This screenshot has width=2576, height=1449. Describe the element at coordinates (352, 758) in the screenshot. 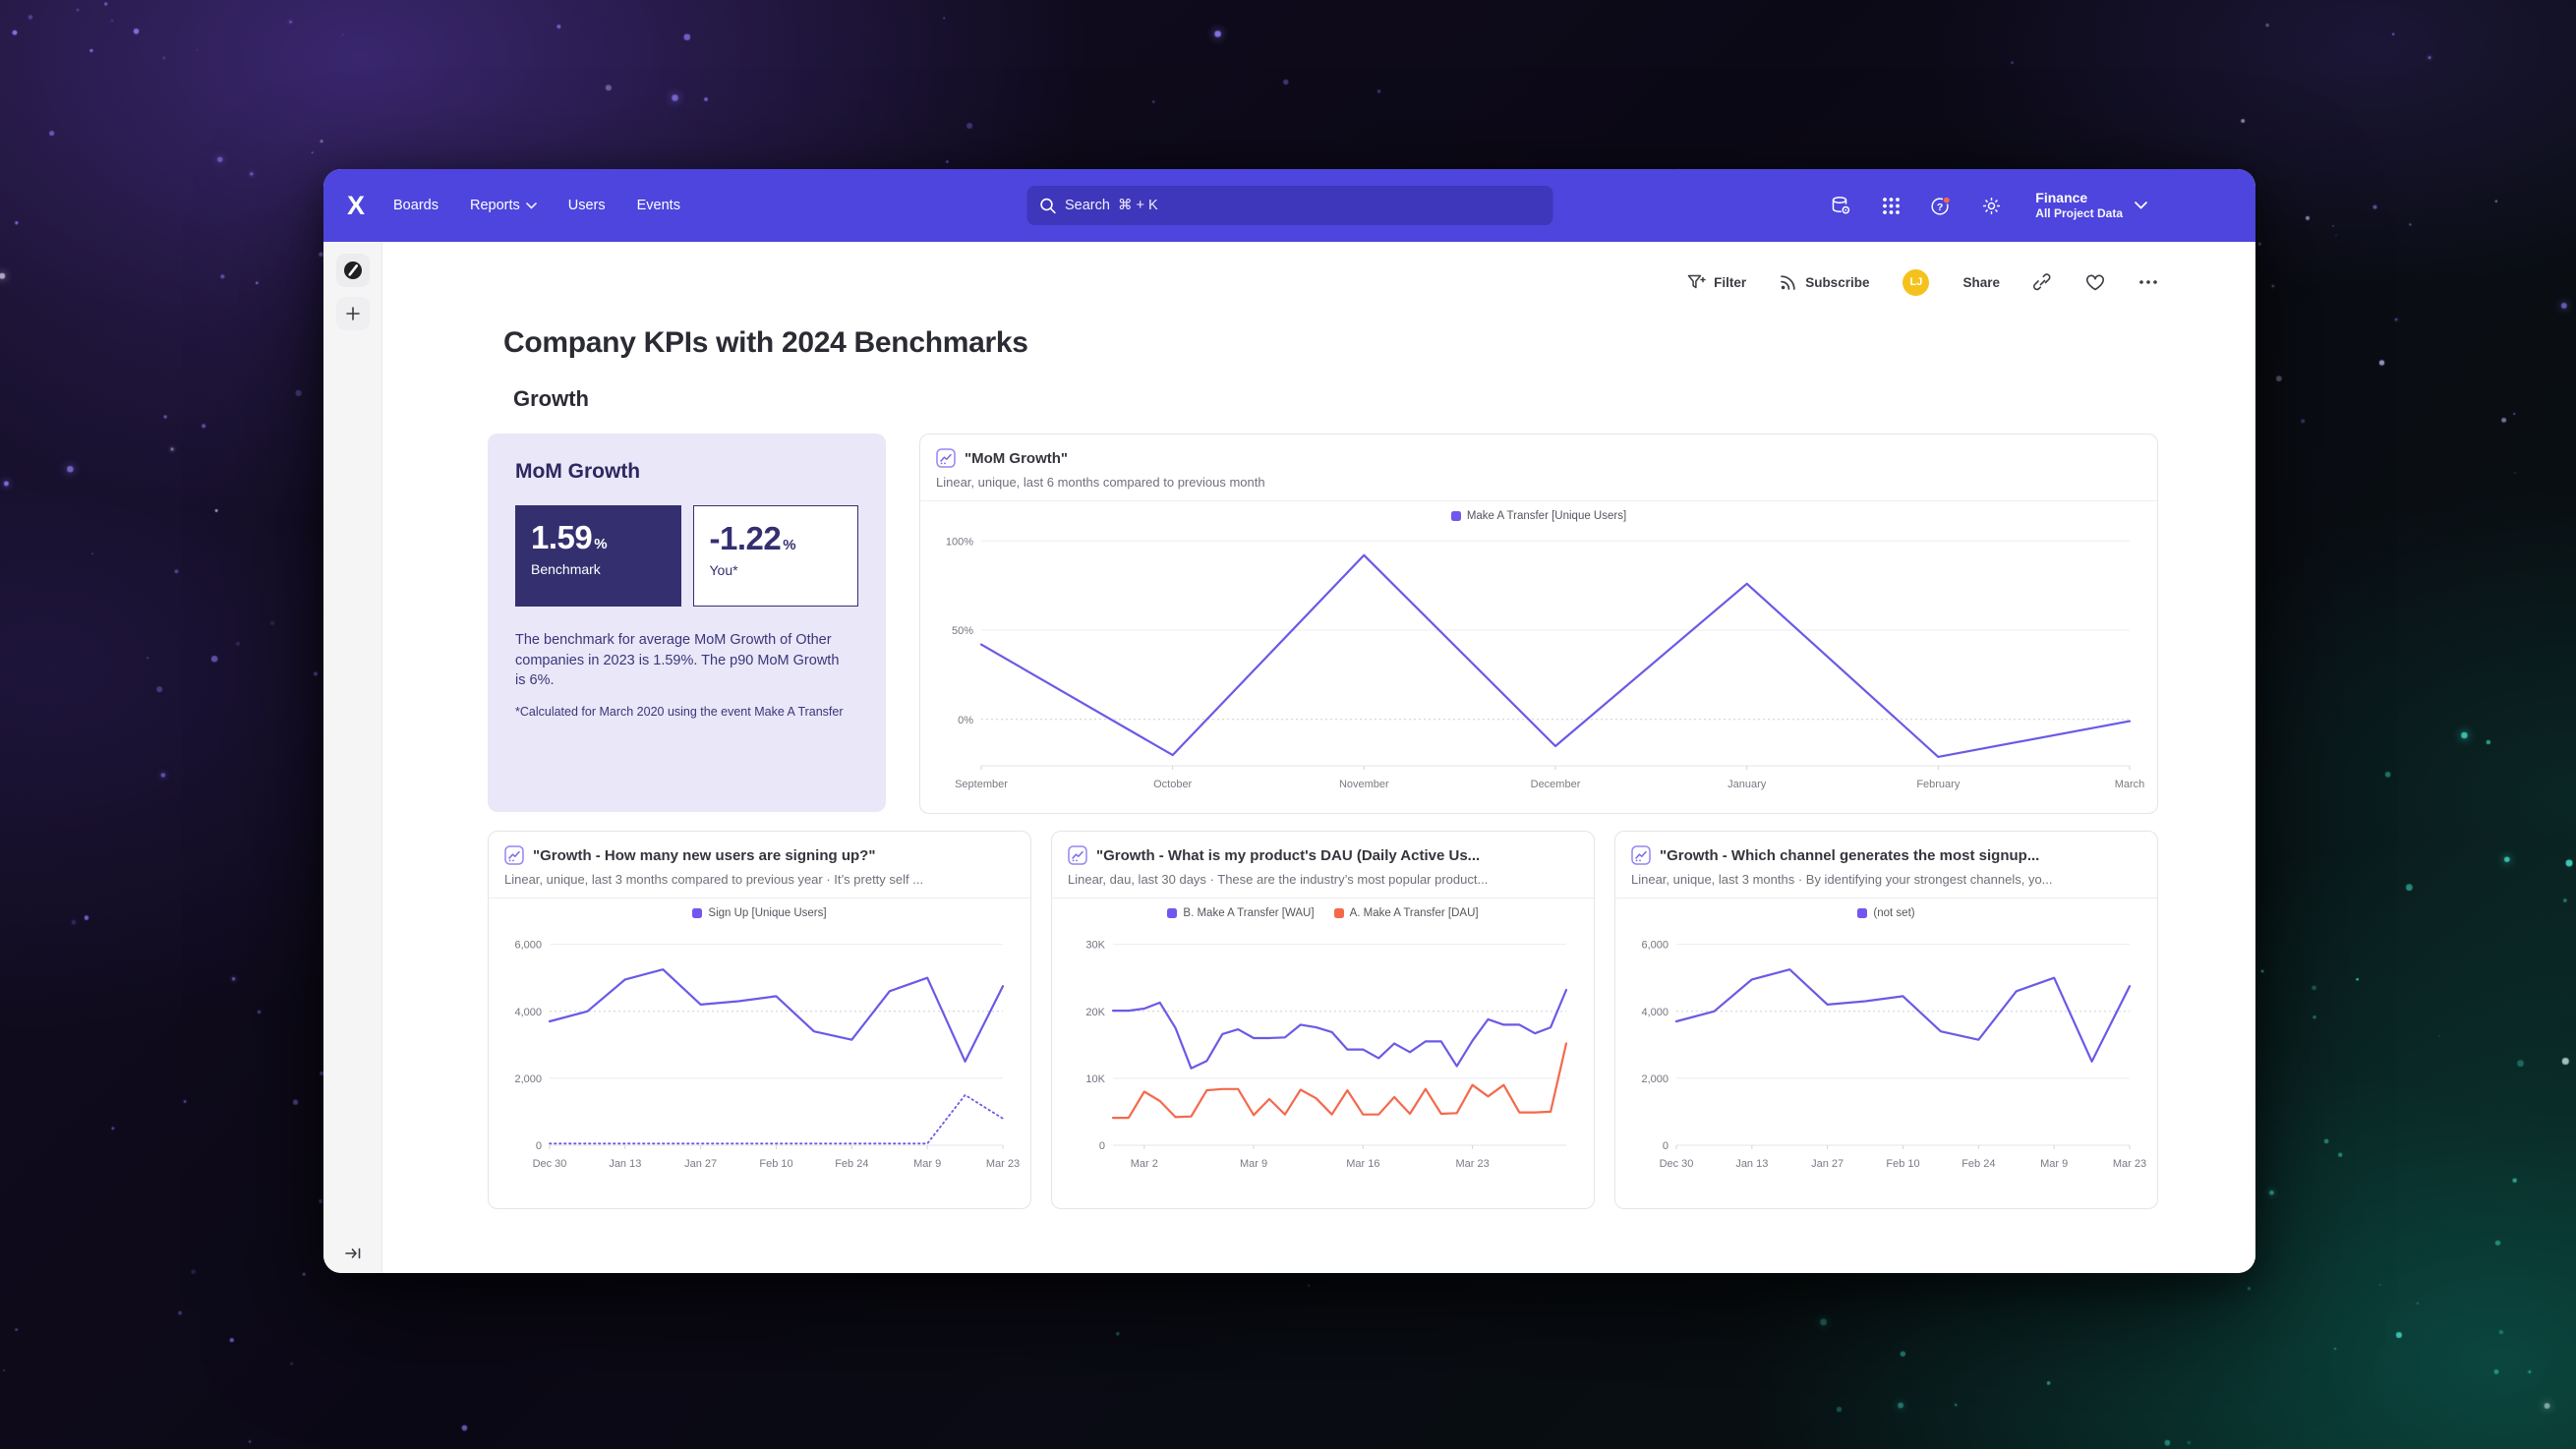

I see `boards-sidebar` at that location.